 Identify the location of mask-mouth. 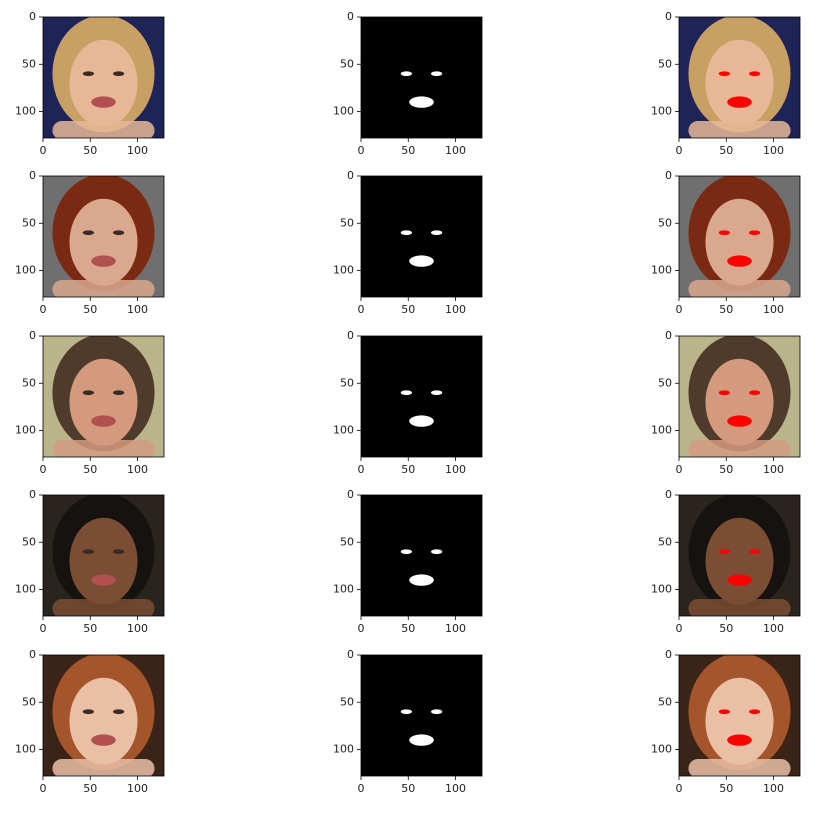
(421, 261).